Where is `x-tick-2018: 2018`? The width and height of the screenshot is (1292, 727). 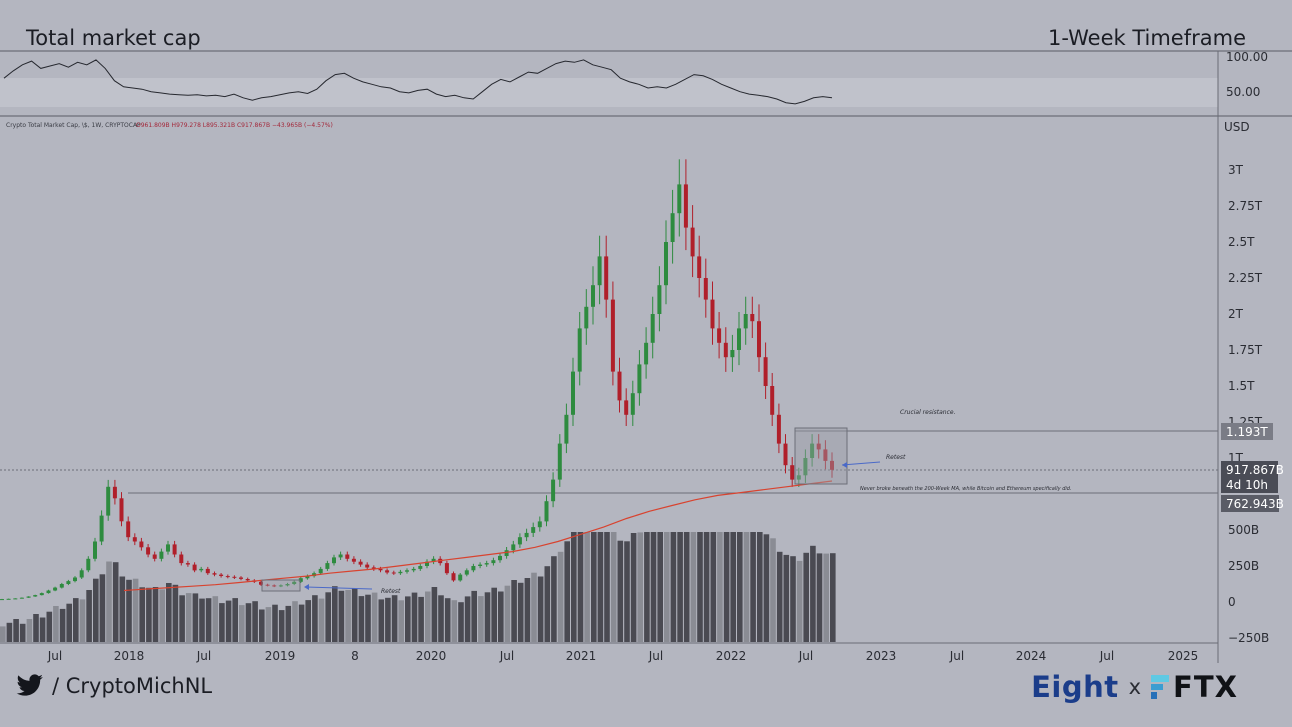 x-tick-2018: 2018 is located at coordinates (129, 656).